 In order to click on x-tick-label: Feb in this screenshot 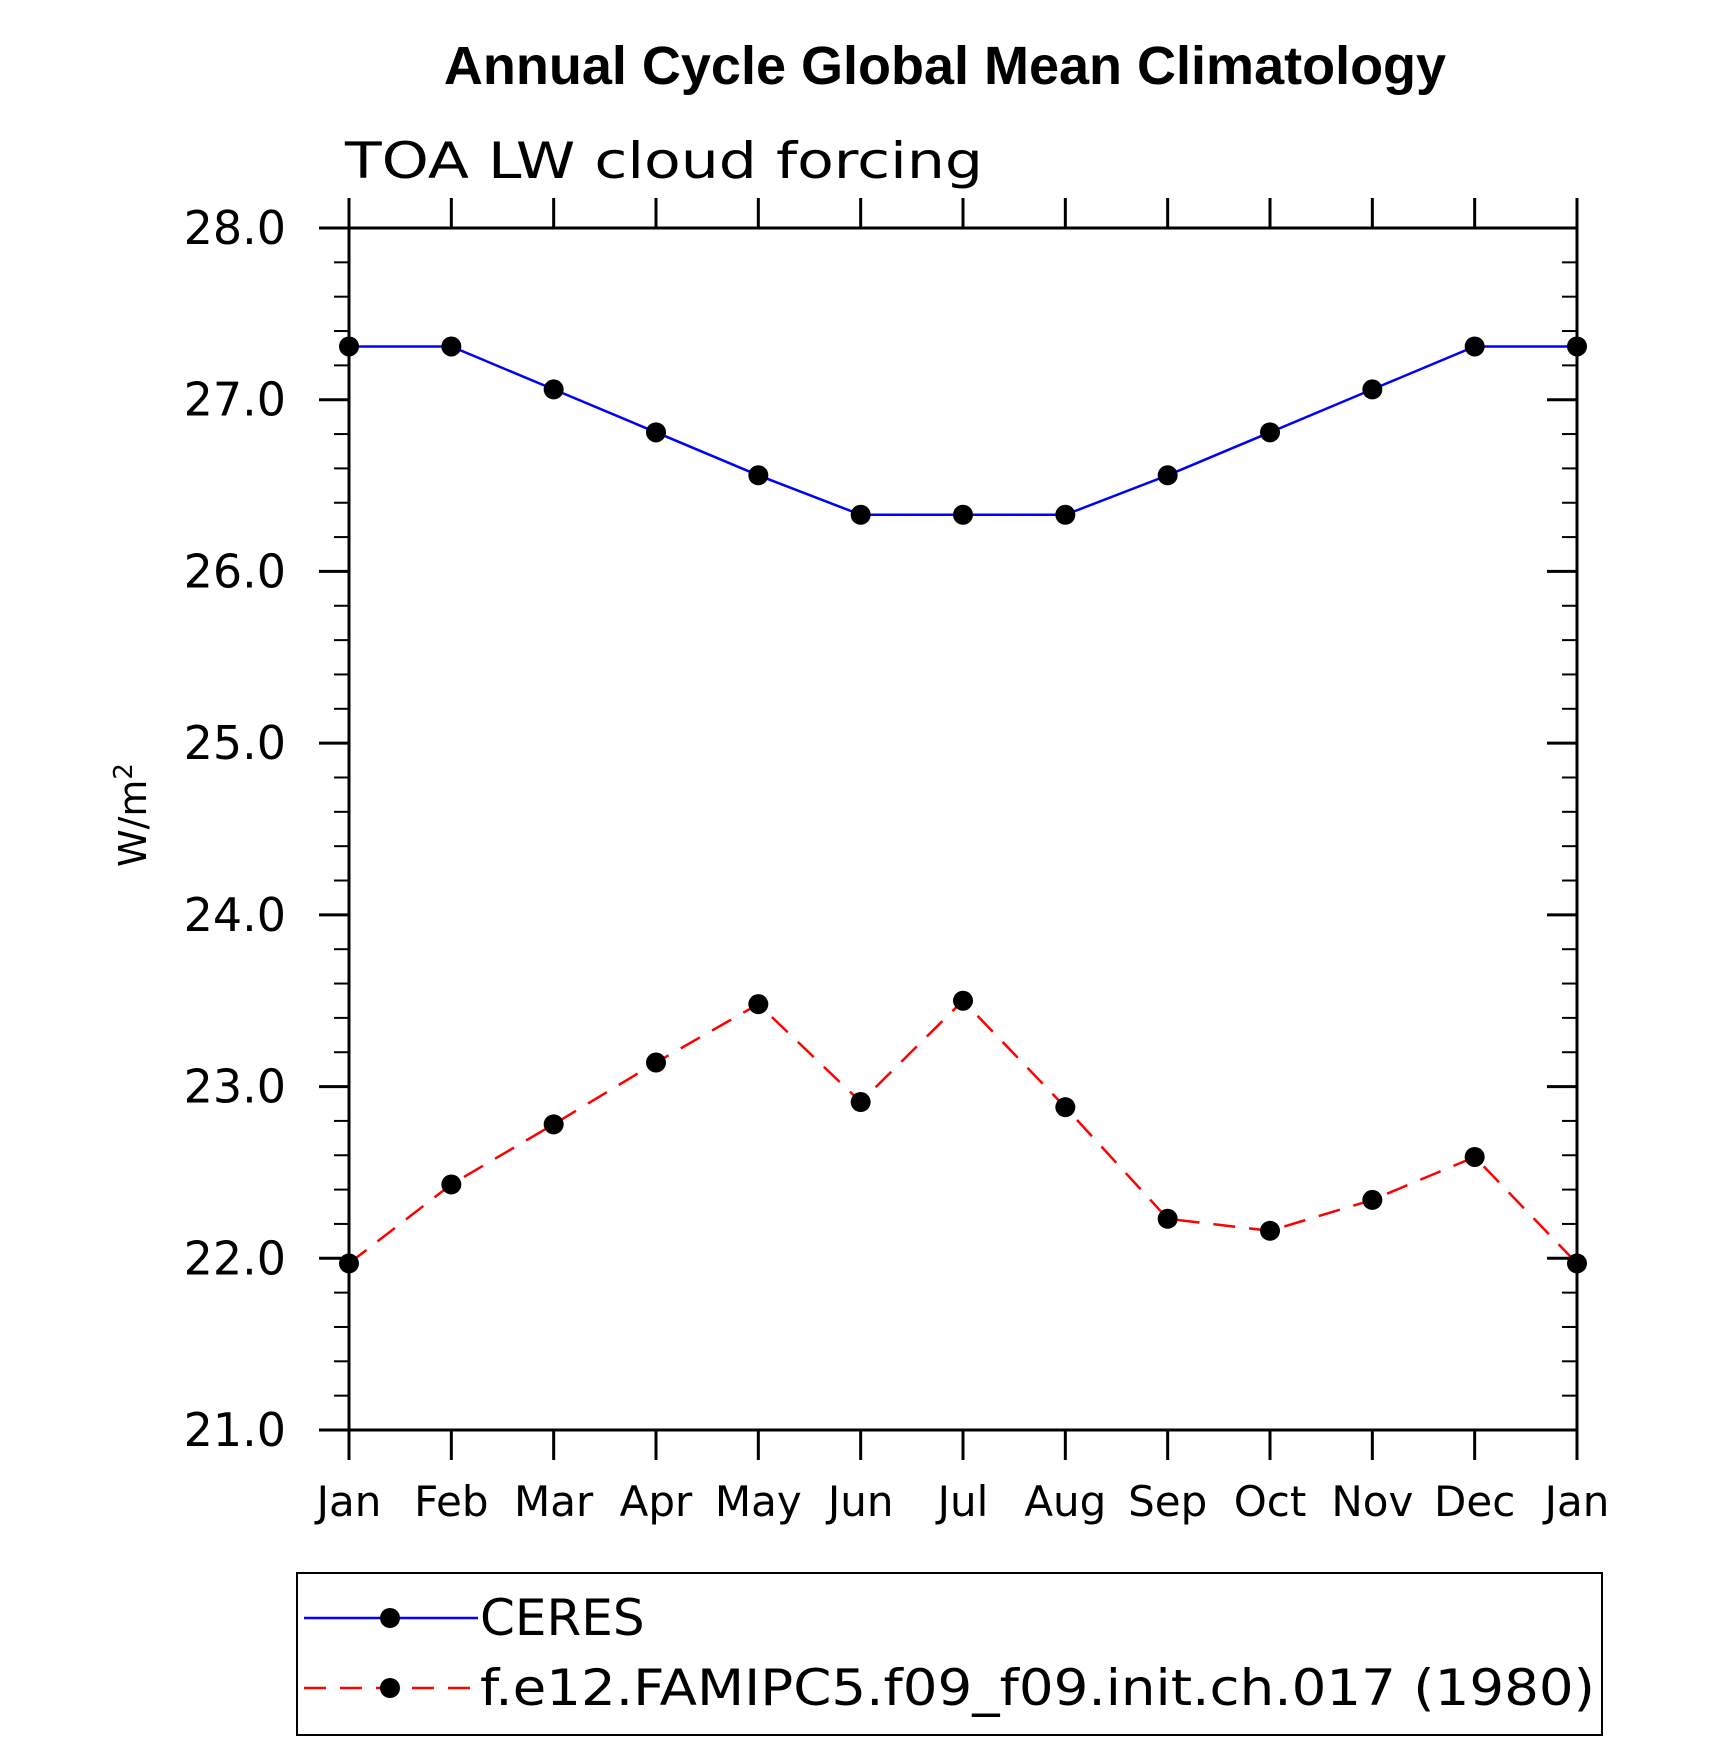, I will do `click(451, 1501)`.